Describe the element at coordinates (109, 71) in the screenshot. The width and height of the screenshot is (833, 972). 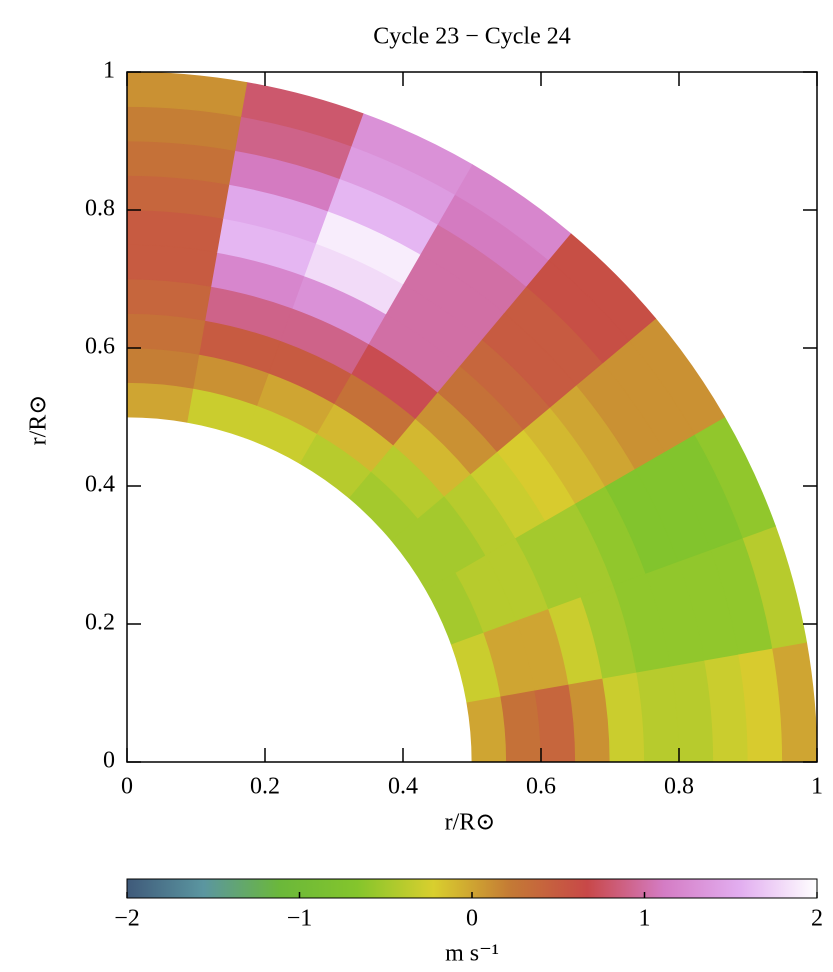
I see `y-tick-label: 1` at that location.